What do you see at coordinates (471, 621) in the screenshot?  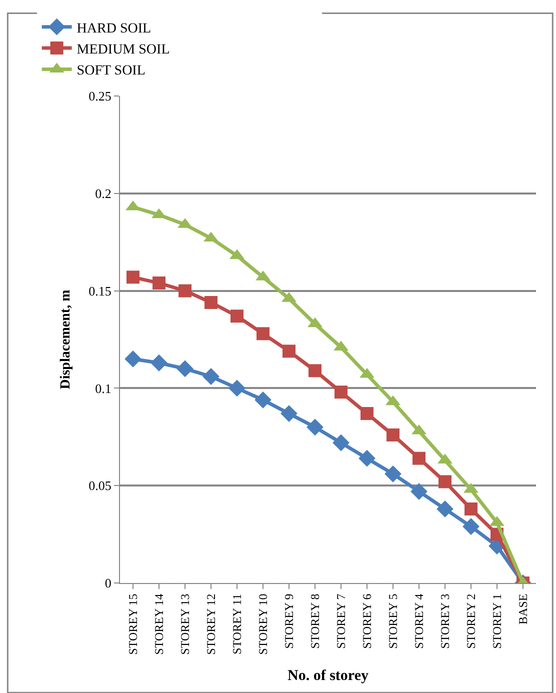 I see `x-tick-label: STOREY 2` at bounding box center [471, 621].